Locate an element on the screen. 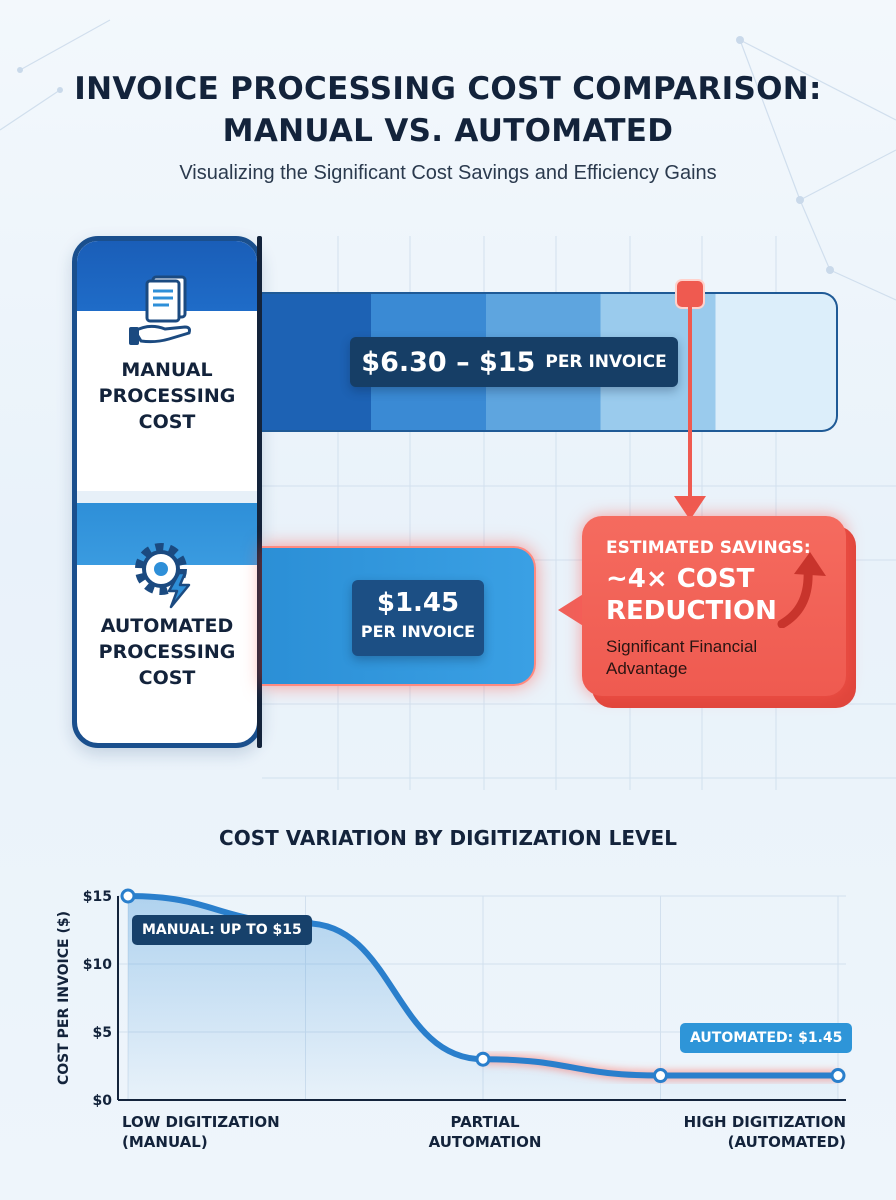 The height and width of the screenshot is (1200, 896). manual-label: MANUAL PROCESSING COST is located at coordinates (167, 396).